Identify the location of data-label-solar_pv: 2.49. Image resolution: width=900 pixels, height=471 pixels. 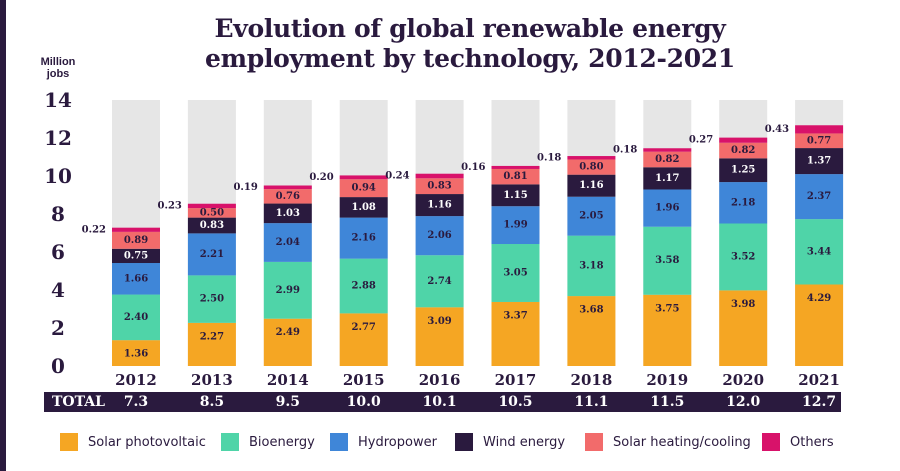
(288, 332).